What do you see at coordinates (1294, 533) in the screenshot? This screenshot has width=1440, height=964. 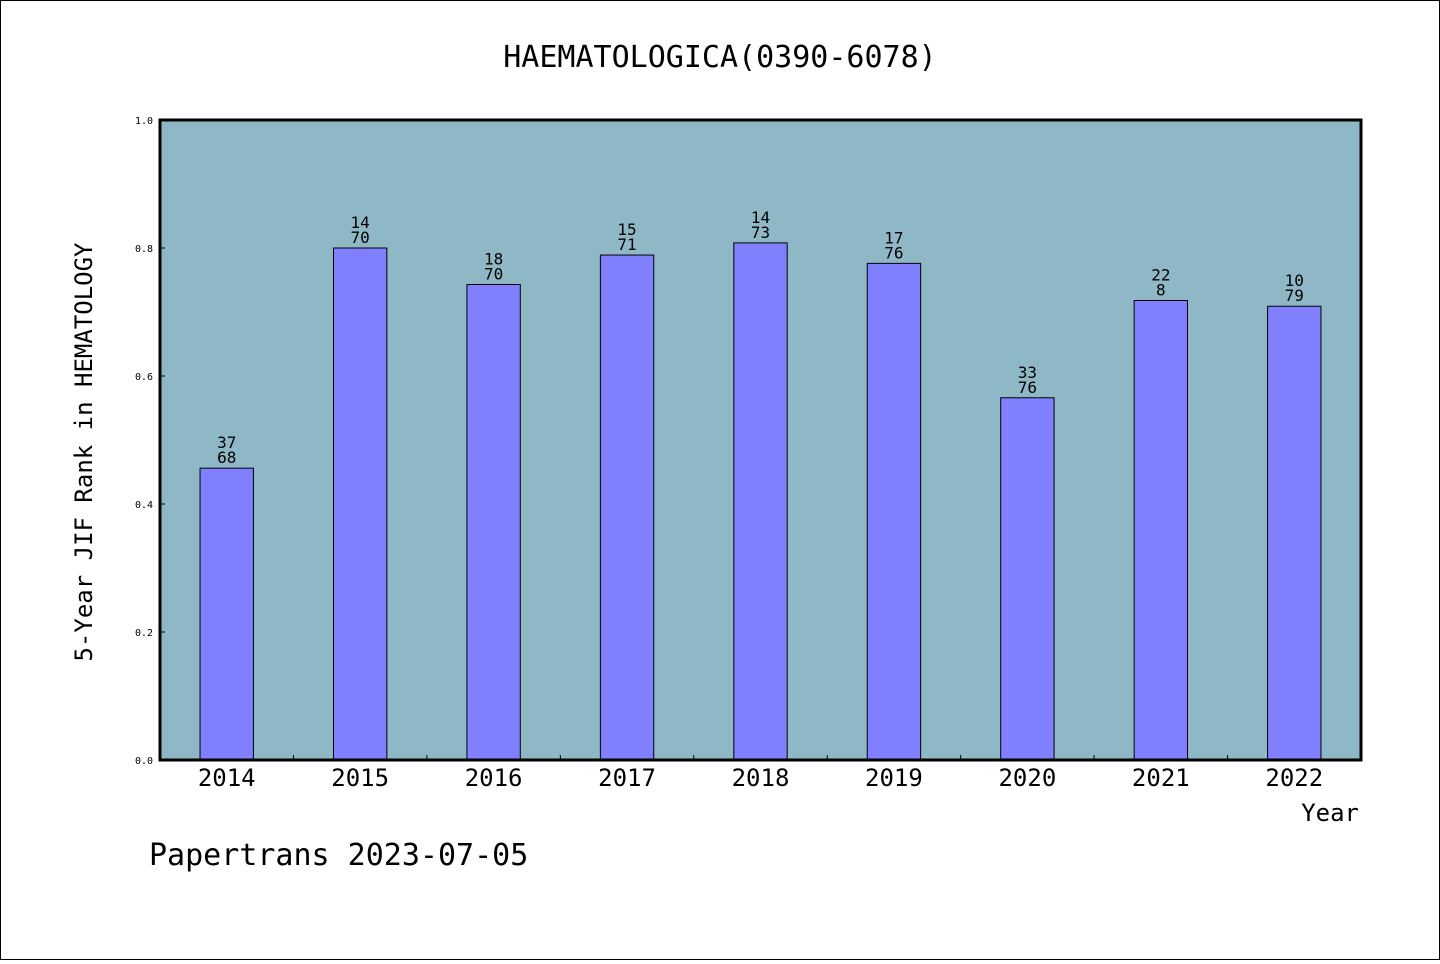 I see `bar-2022` at bounding box center [1294, 533].